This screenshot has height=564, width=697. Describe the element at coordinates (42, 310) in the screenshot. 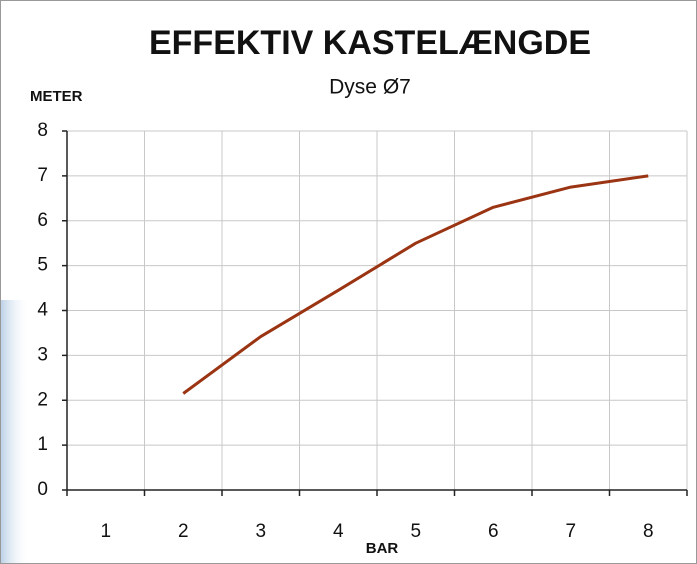

I see `y-tick-label: 4` at that location.